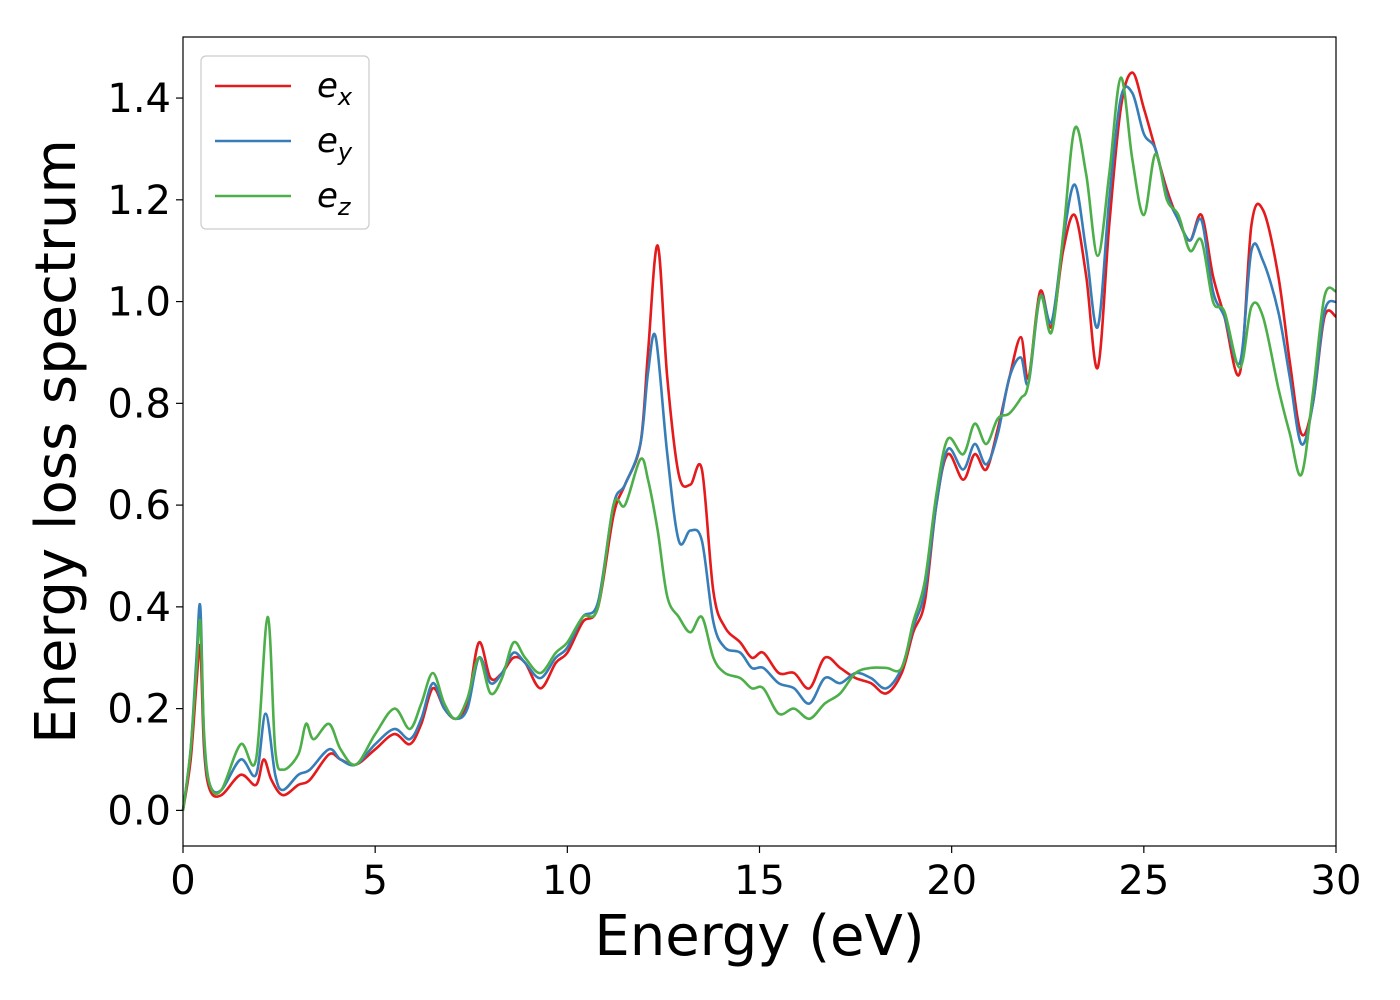  I want to click on y-tick-label: 1.2, so click(139, 201).